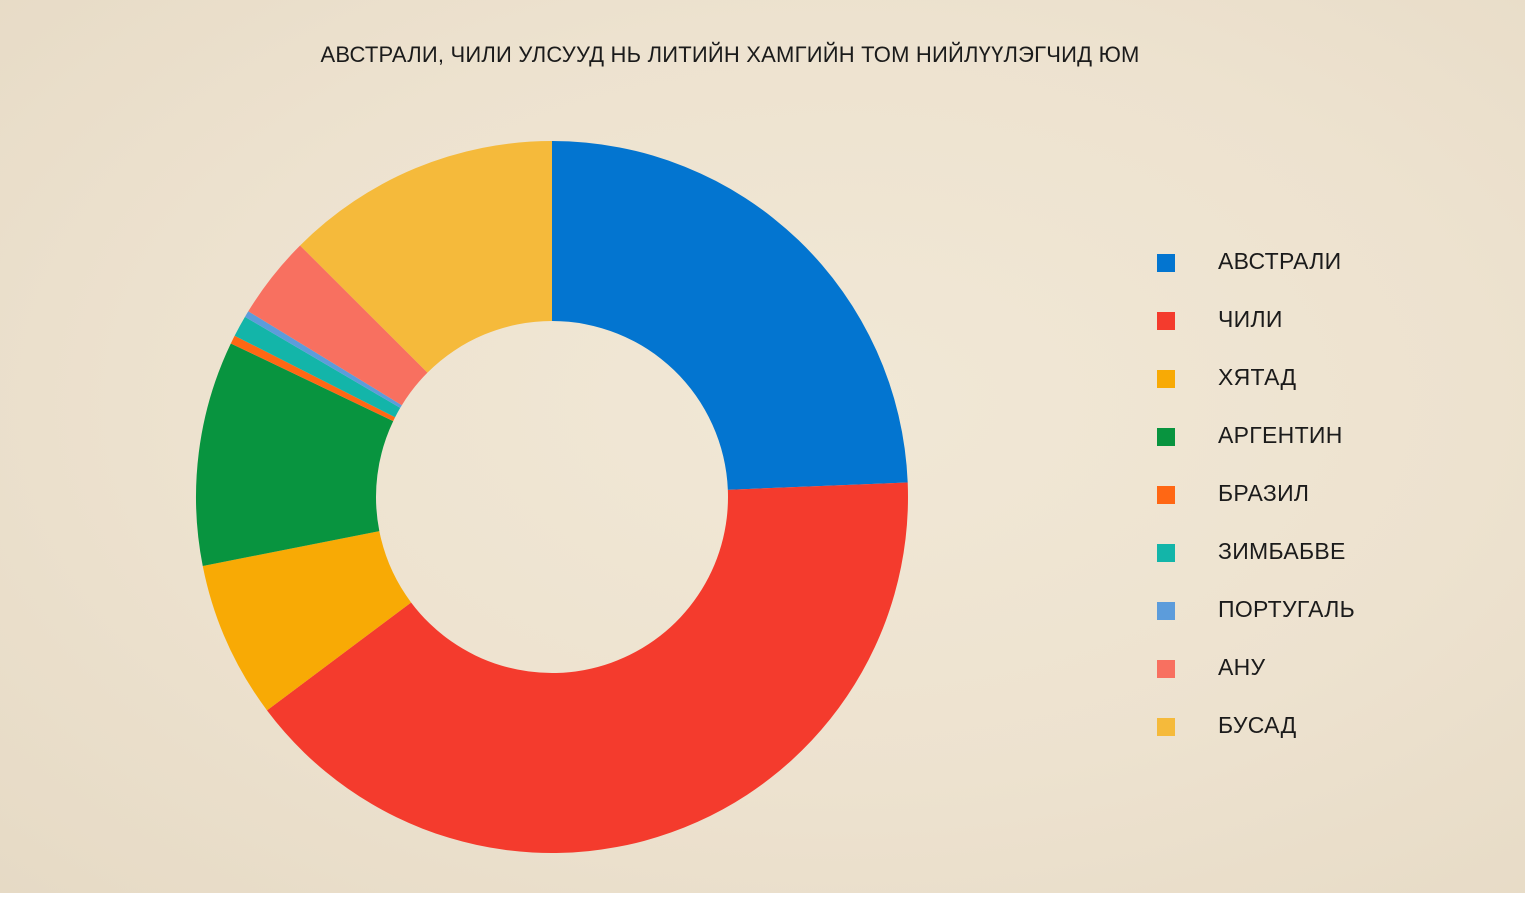 This screenshot has width=1525, height=897. I want to click on legend-label: ЧИЛИ, so click(1250, 319).